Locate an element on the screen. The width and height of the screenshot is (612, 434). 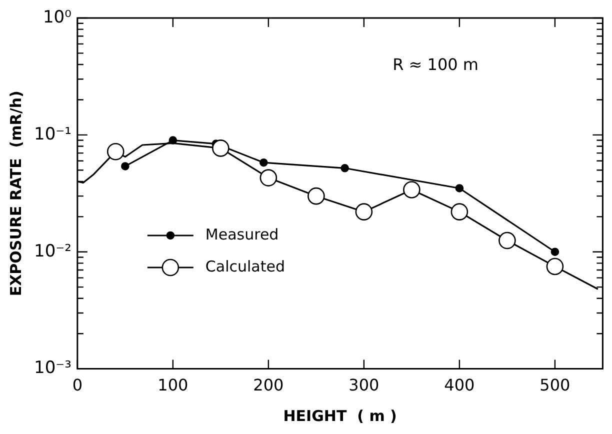
y-tick-label: 10⁻² is located at coordinates (53, 251).